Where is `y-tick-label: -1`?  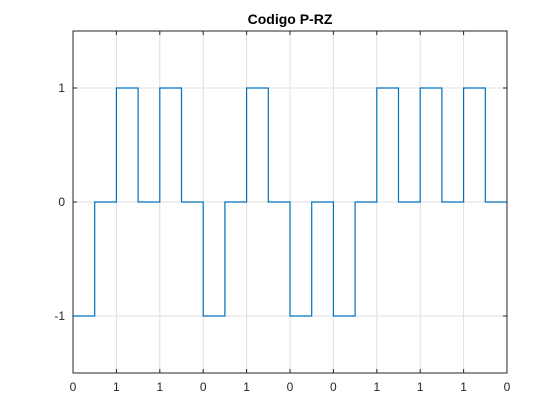 y-tick-label: -1 is located at coordinates (59, 316).